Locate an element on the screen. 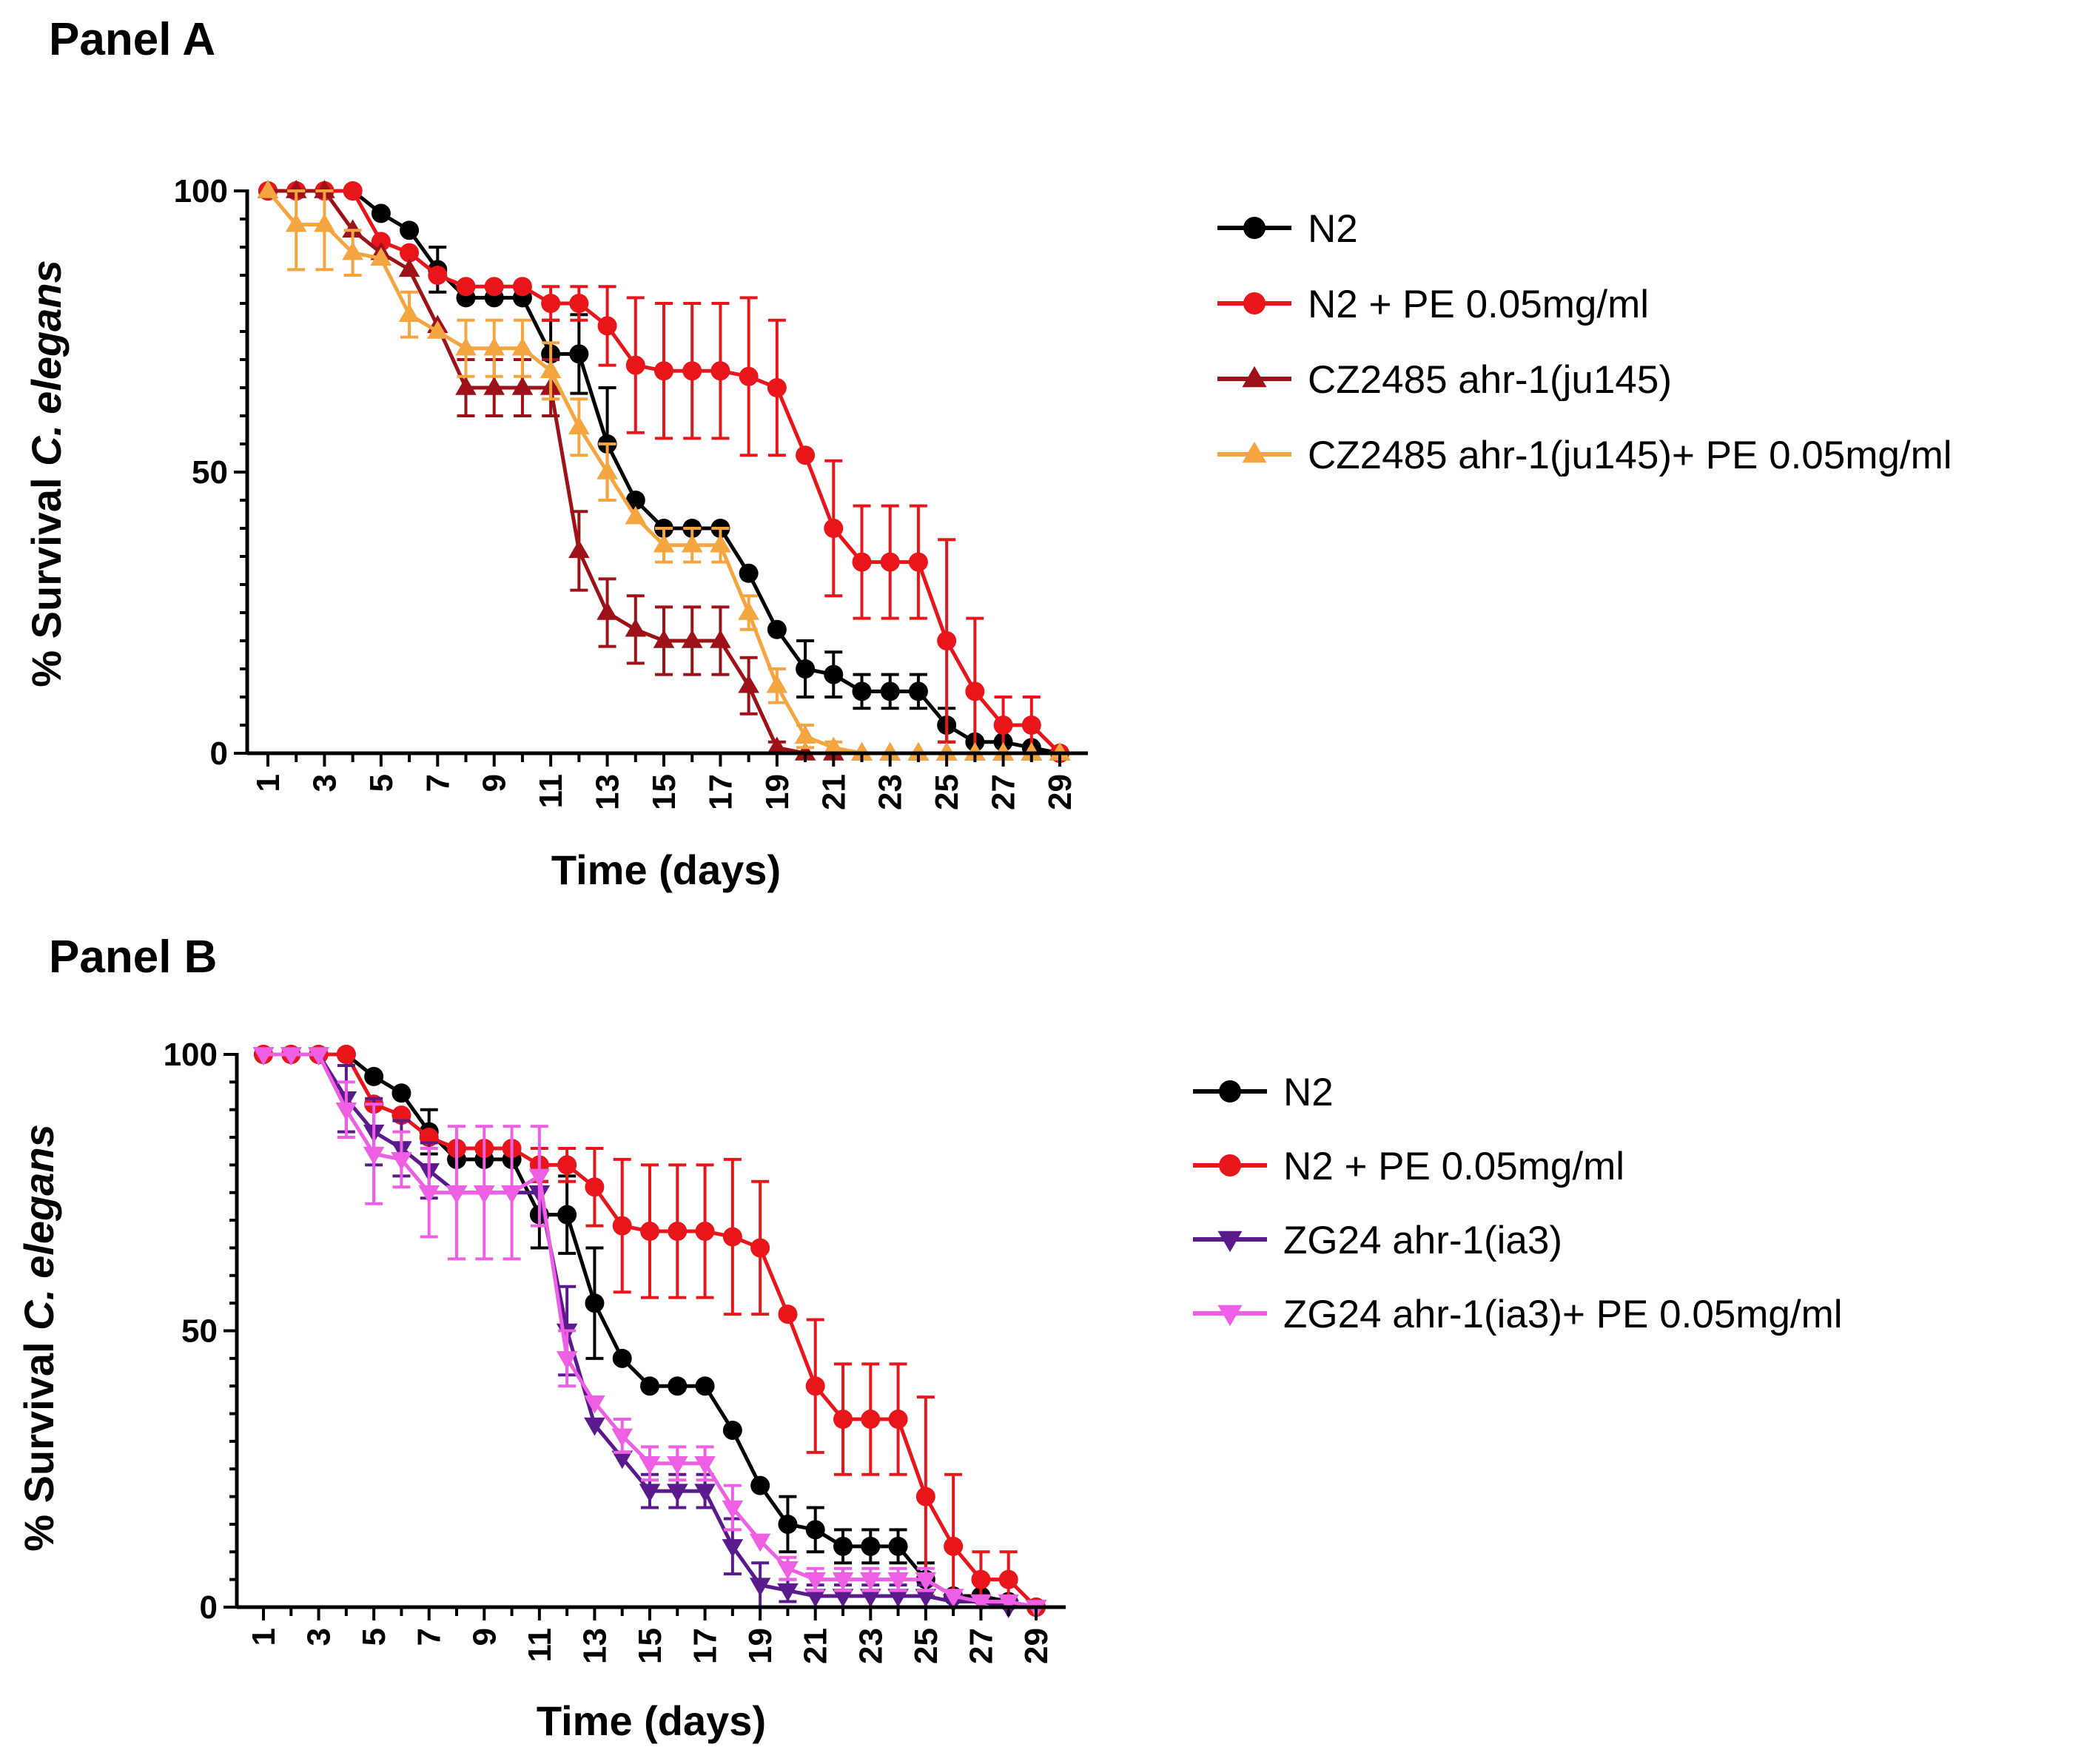 This screenshot has height=1764, width=2087. panel-b-x-tick-label: 21 is located at coordinates (816, 1646).